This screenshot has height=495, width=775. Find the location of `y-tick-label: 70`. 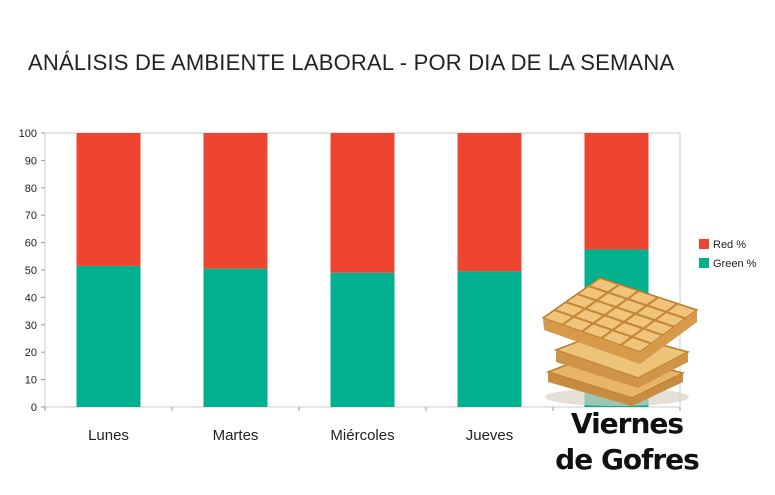

y-tick-label: 70 is located at coordinates (31, 216).